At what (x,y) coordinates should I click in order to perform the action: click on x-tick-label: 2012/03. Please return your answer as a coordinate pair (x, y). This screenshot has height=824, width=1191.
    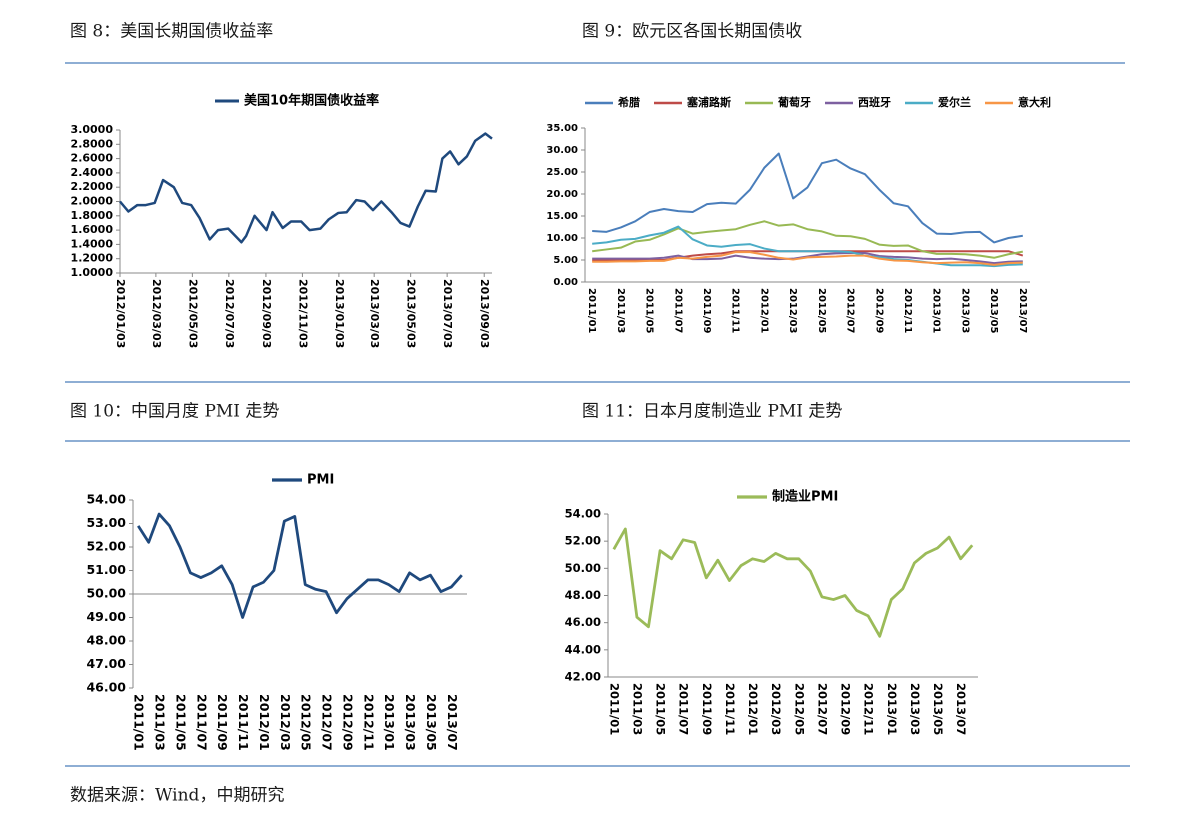
    Looking at the image, I should click on (792, 310).